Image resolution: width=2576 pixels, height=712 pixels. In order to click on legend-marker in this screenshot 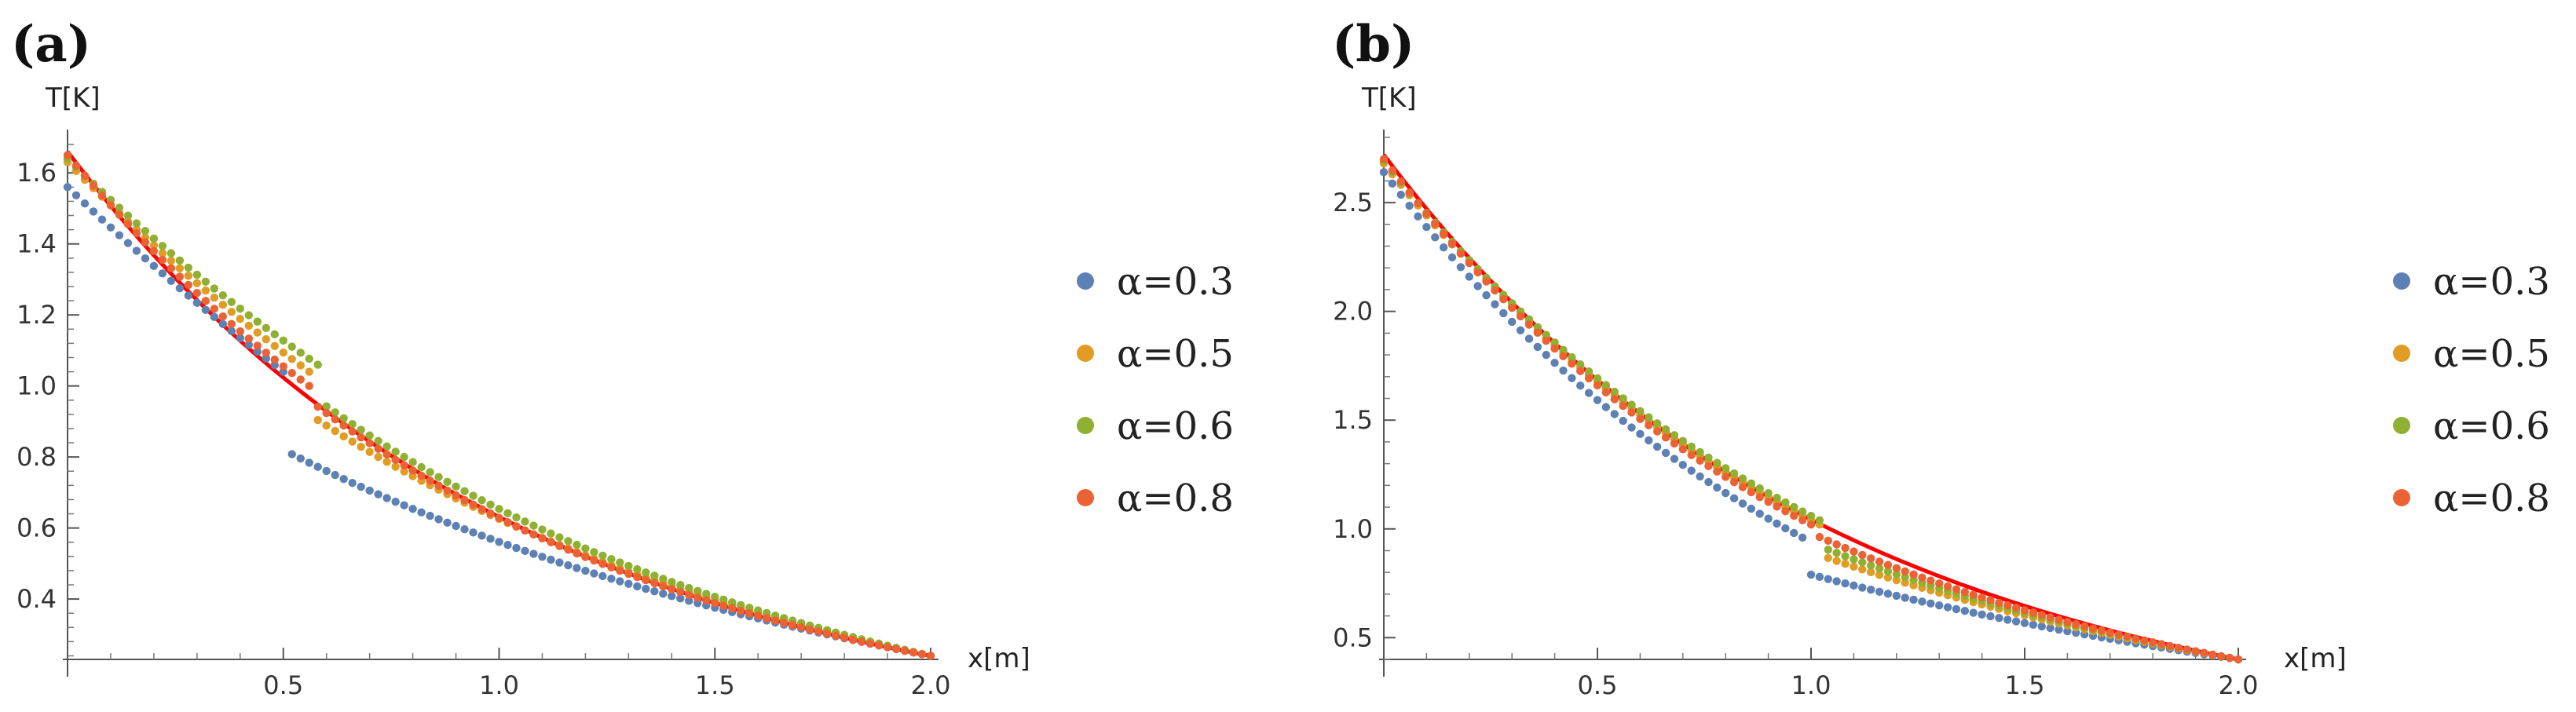, I will do `click(2402, 497)`.